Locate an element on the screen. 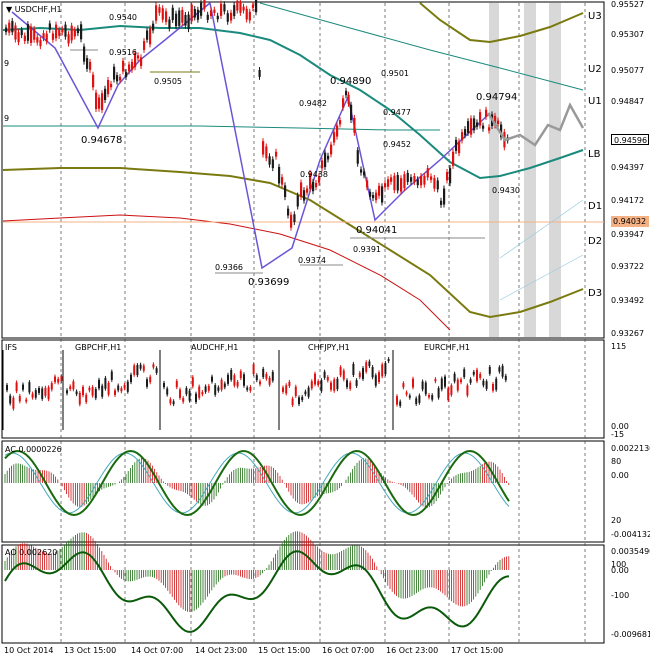 The image size is (650, 660). ao-pane-frame is located at coordinates (303, 594).